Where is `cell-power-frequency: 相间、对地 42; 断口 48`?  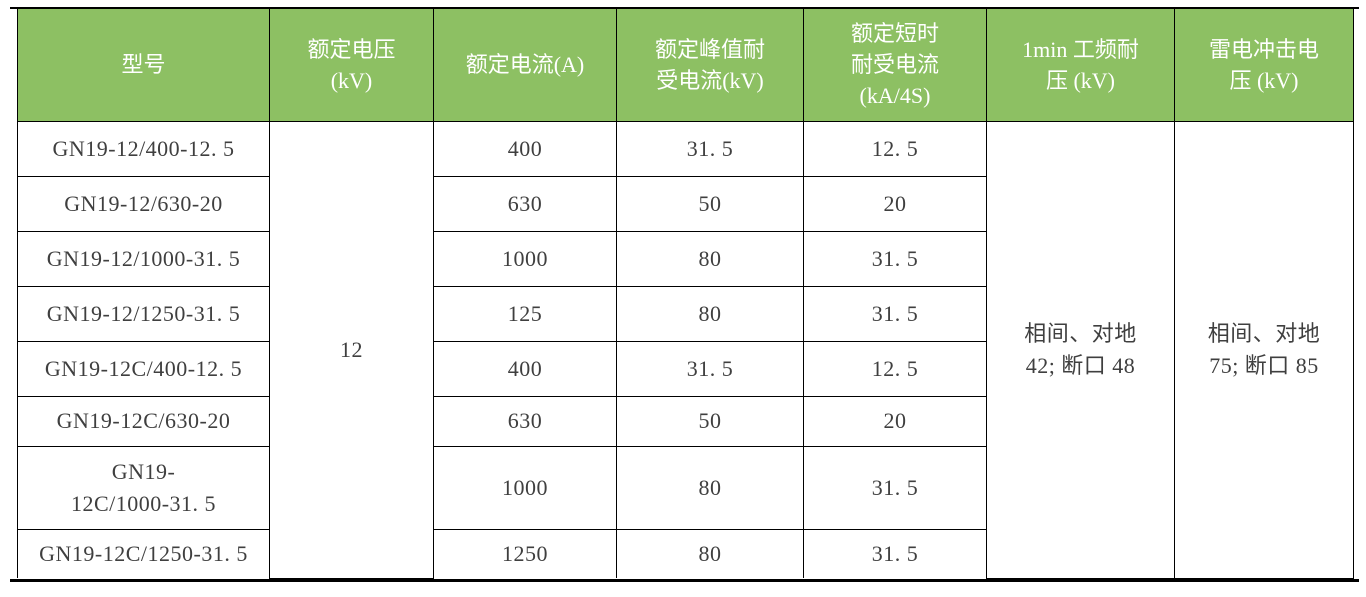
cell-power-frequency: 相间、对地 42; 断口 48 is located at coordinates (1080, 349).